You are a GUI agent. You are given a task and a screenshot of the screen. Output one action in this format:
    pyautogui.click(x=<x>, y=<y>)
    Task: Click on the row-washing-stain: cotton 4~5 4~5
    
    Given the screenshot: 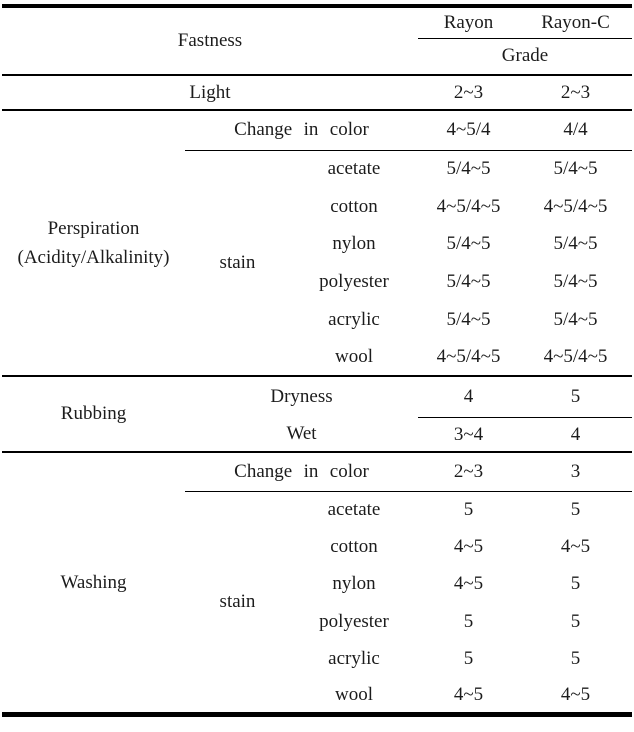 What is the action you would take?
    pyautogui.click(x=317, y=546)
    